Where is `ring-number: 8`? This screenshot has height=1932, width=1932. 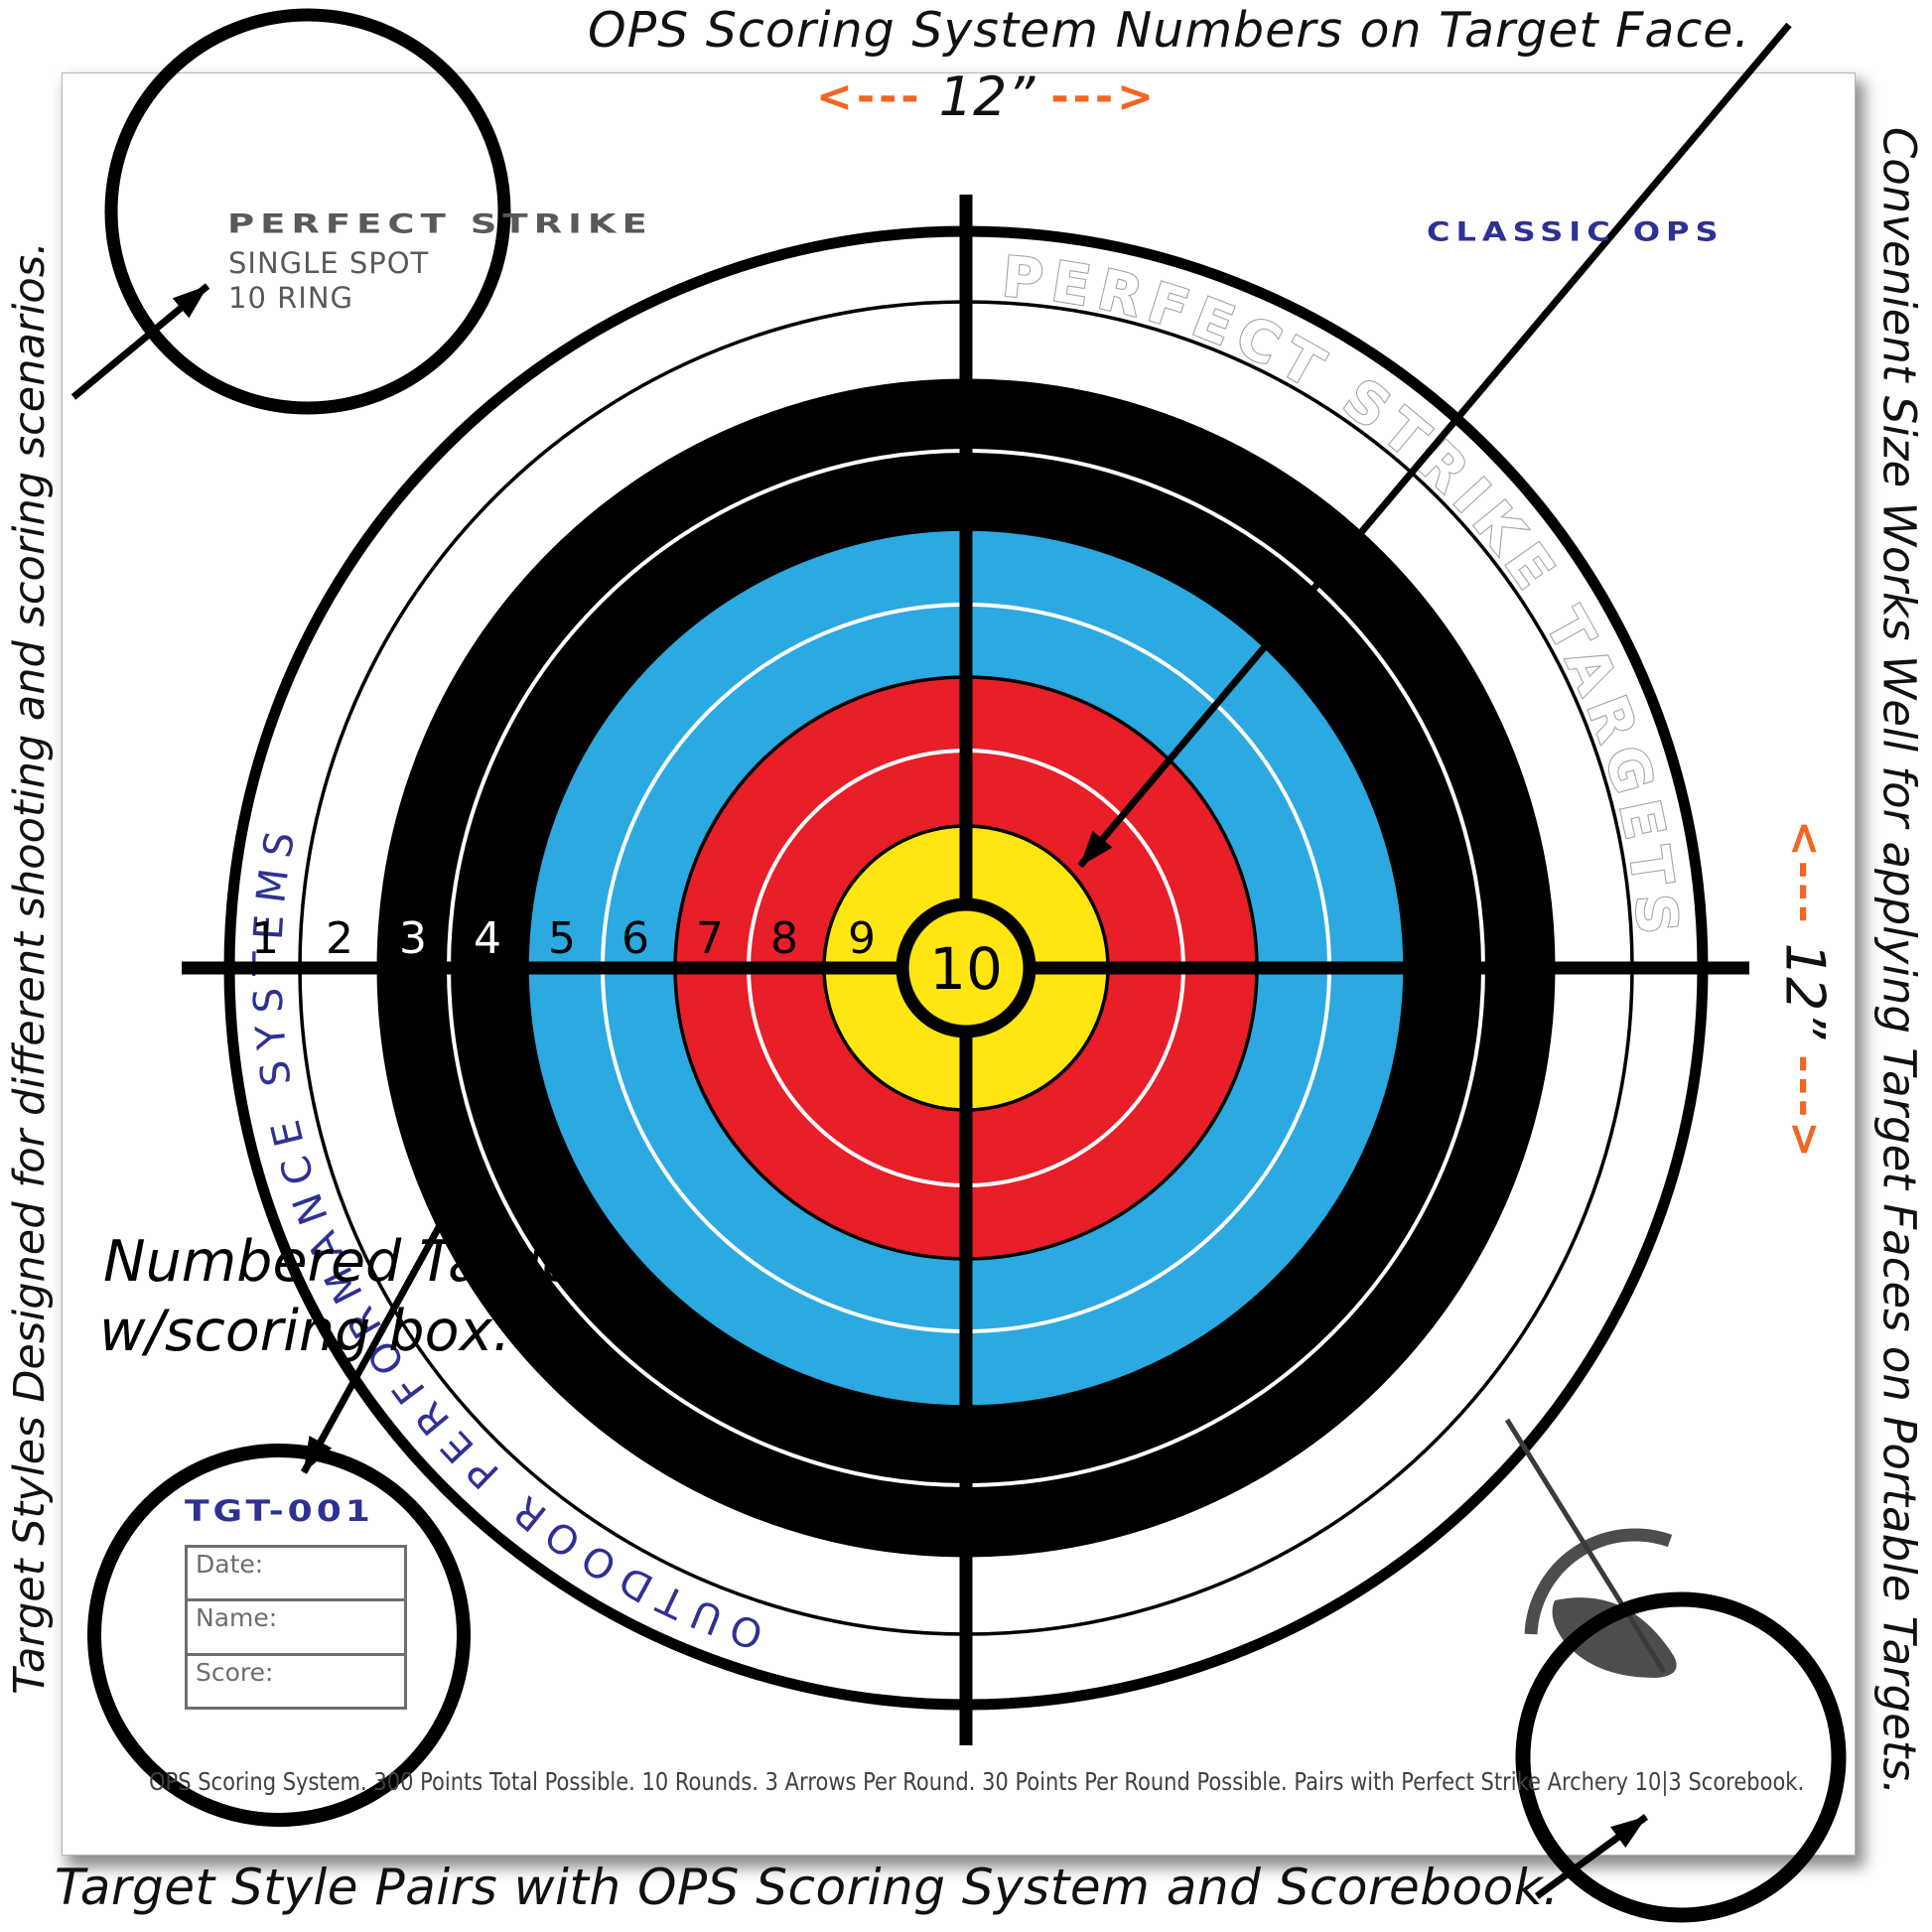
ring-number: 8 is located at coordinates (784, 939).